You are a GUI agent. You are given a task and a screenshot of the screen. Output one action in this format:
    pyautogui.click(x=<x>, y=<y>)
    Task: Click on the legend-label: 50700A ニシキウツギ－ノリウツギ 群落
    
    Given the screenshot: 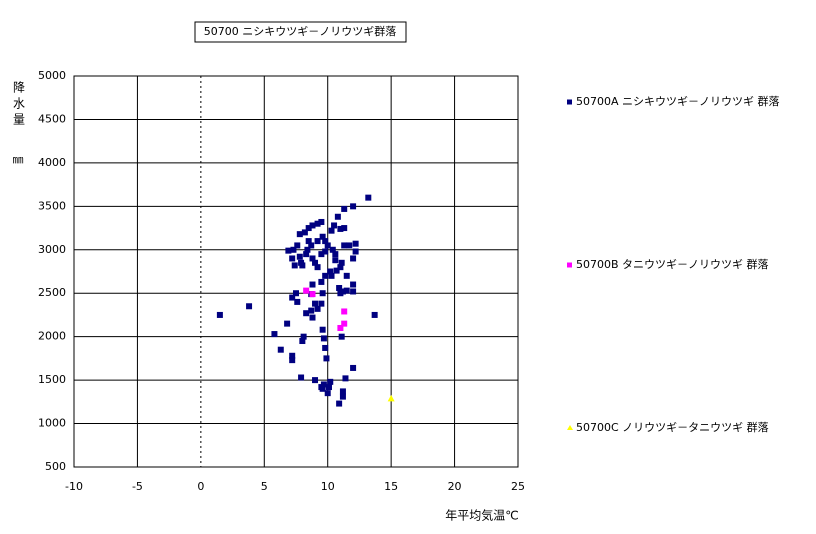 What is the action you would take?
    pyautogui.click(x=678, y=101)
    